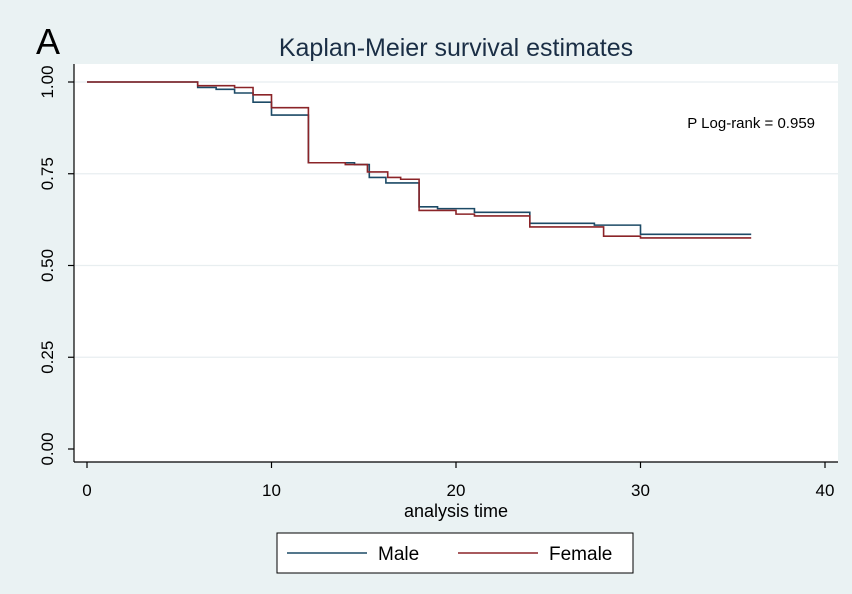  Describe the element at coordinates (455, 553) in the screenshot. I see `legend: Male Female` at that location.